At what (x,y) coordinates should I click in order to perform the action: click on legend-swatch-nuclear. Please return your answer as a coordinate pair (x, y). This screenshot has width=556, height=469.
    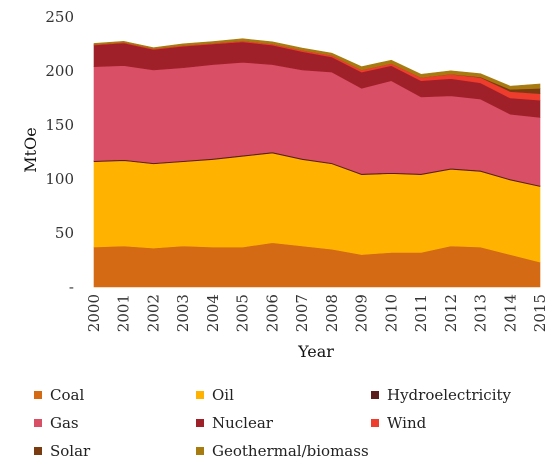
    Looking at the image, I should click on (200, 423).